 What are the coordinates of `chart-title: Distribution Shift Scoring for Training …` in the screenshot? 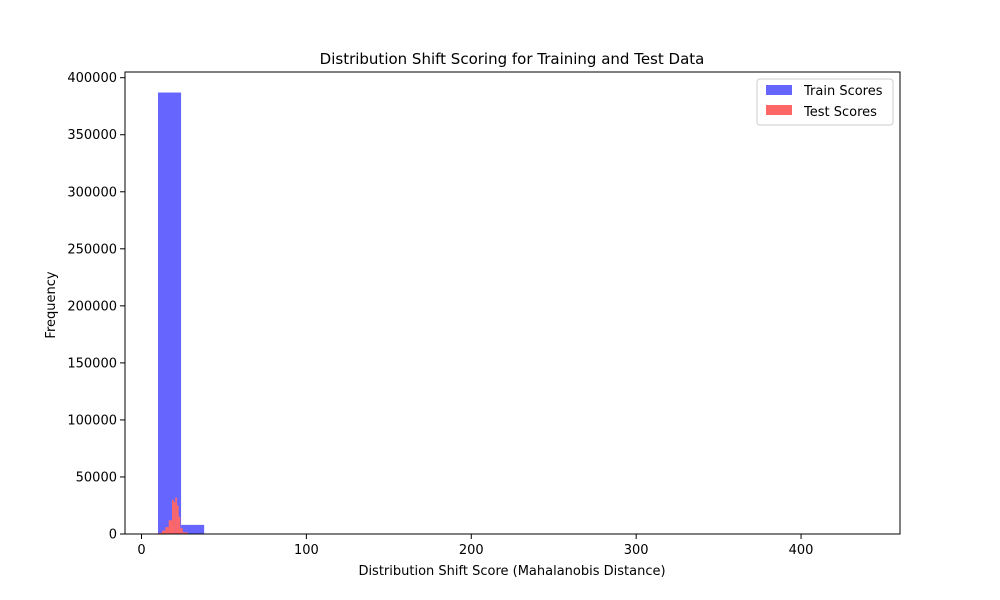 It's located at (512, 59).